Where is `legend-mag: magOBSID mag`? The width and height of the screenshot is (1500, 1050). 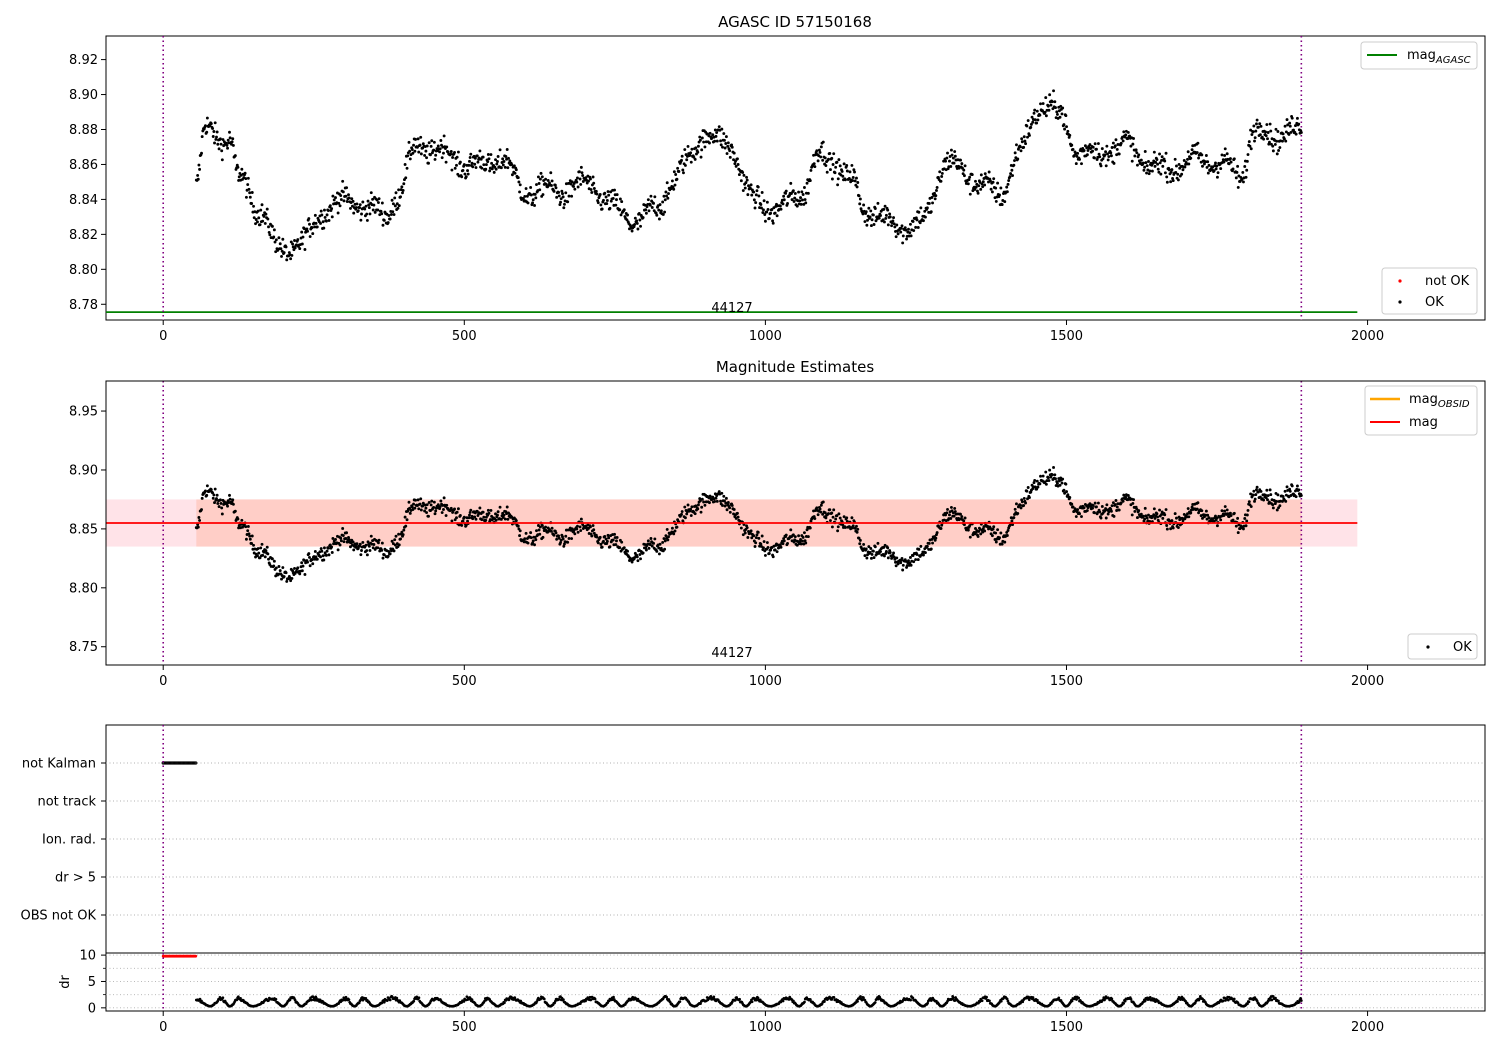
legend-mag: magOBSID mag is located at coordinates (1421, 410).